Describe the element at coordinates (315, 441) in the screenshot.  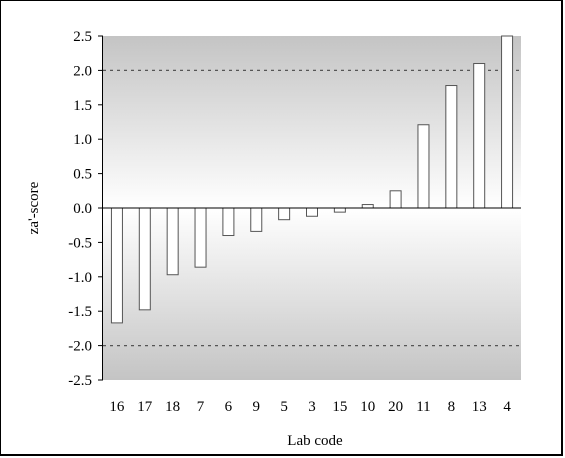
I see `x-axis-title: Lab code` at that location.